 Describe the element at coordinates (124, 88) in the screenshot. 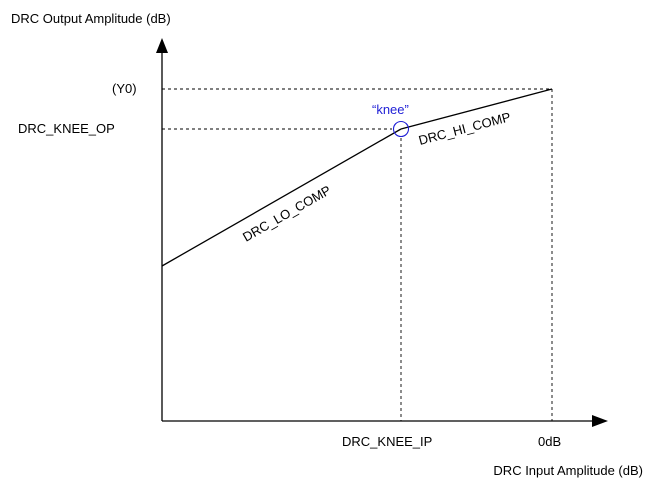

I see `y0-label: (Y0)` at that location.